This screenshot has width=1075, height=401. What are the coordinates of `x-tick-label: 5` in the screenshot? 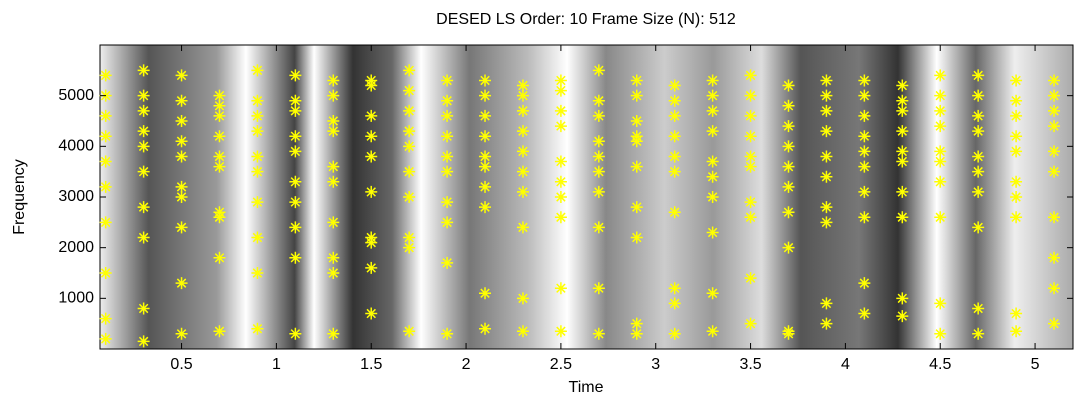 It's located at (1035, 364).